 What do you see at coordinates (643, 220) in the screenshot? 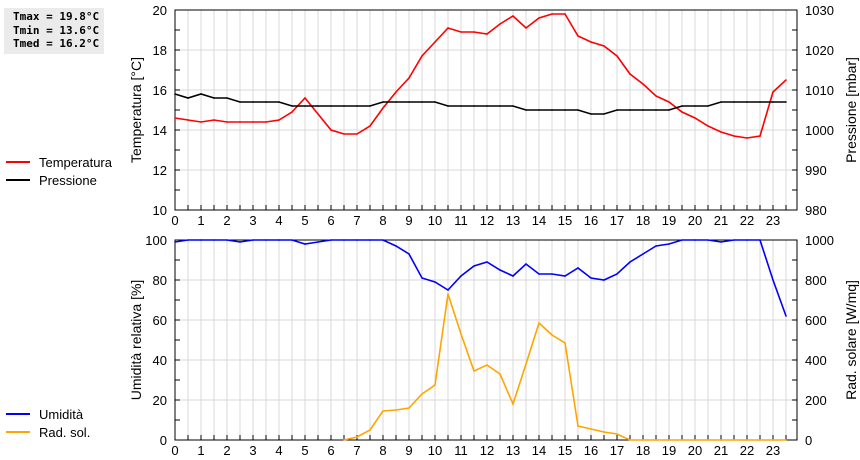
I see `x-tick-label: 18` at bounding box center [643, 220].